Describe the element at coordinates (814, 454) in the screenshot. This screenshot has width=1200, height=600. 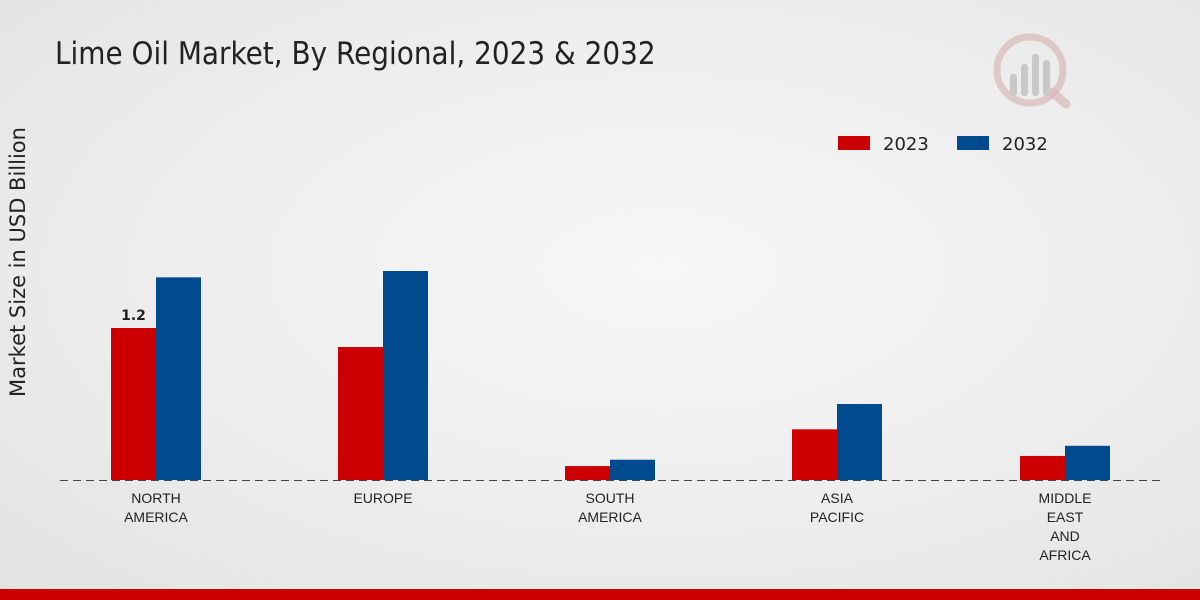
I see `bar-2023-asia-pacific` at that location.